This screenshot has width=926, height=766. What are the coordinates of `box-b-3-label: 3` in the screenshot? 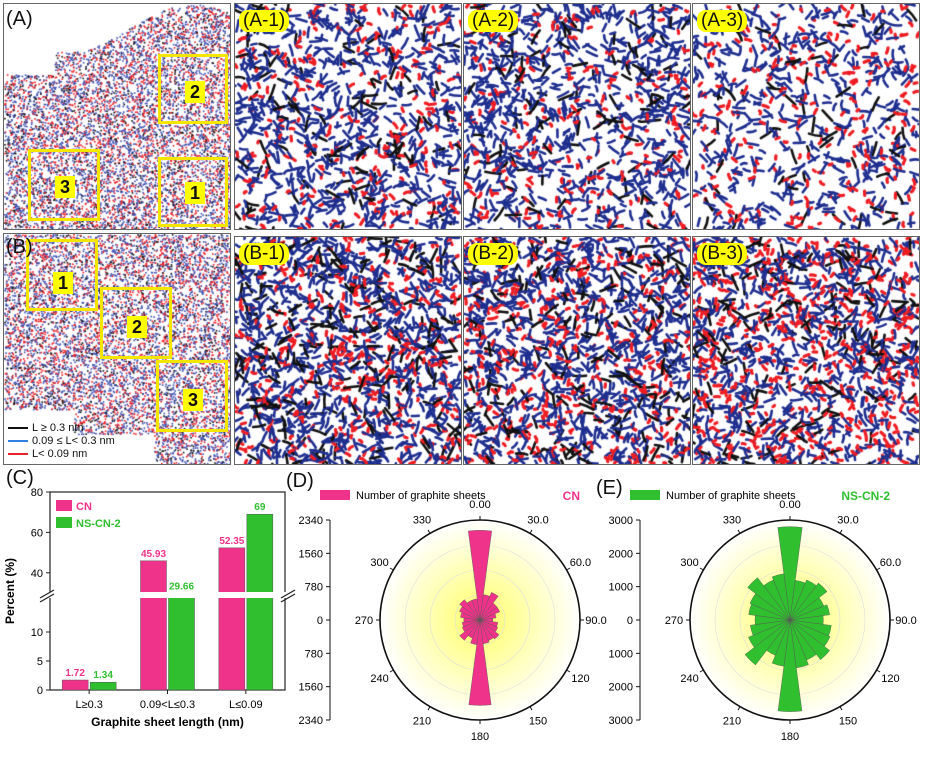 It's located at (193, 400).